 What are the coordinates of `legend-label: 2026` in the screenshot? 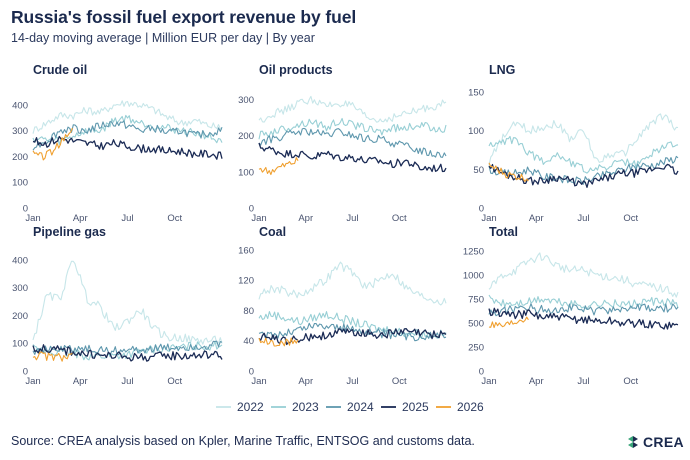 It's located at (470, 407).